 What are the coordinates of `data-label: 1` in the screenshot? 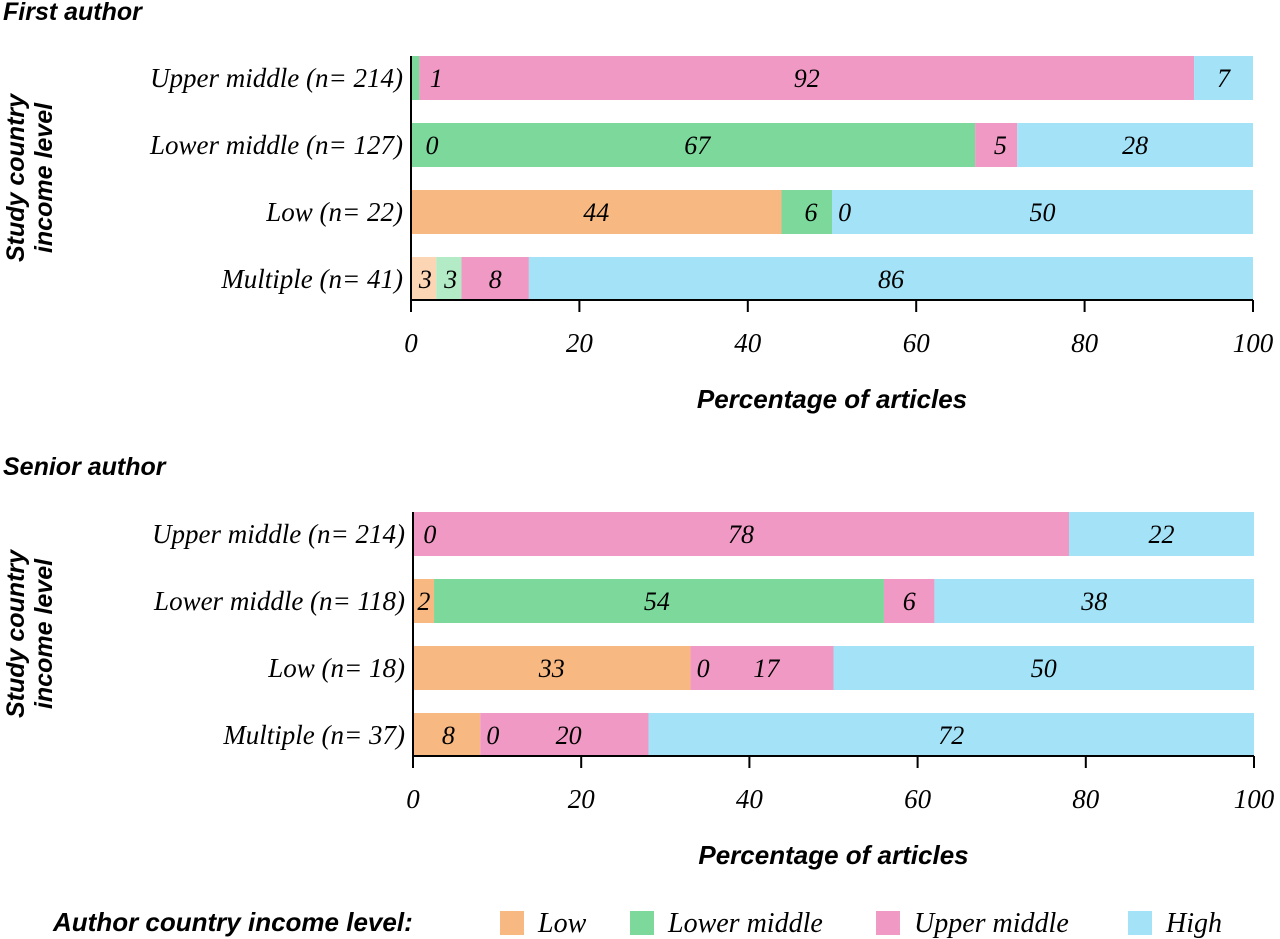 It's located at (436, 78).